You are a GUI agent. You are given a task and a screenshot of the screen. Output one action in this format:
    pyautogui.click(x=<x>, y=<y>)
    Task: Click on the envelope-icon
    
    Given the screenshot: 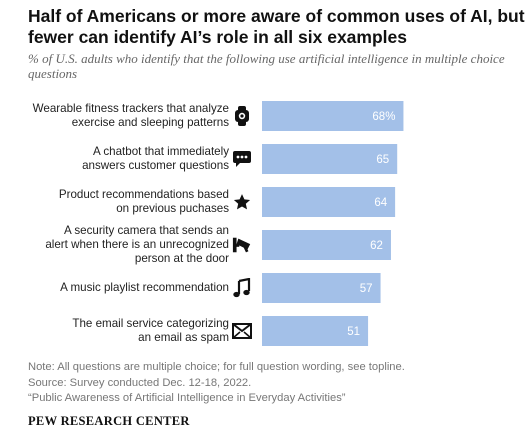 What is the action you would take?
    pyautogui.click(x=242, y=331)
    